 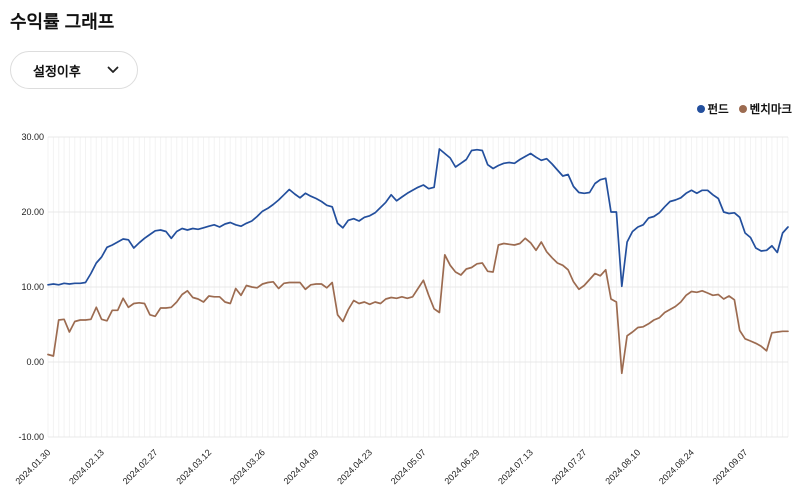 What do you see at coordinates (700, 109) in the screenshot?
I see `fund-dot-icon` at bounding box center [700, 109].